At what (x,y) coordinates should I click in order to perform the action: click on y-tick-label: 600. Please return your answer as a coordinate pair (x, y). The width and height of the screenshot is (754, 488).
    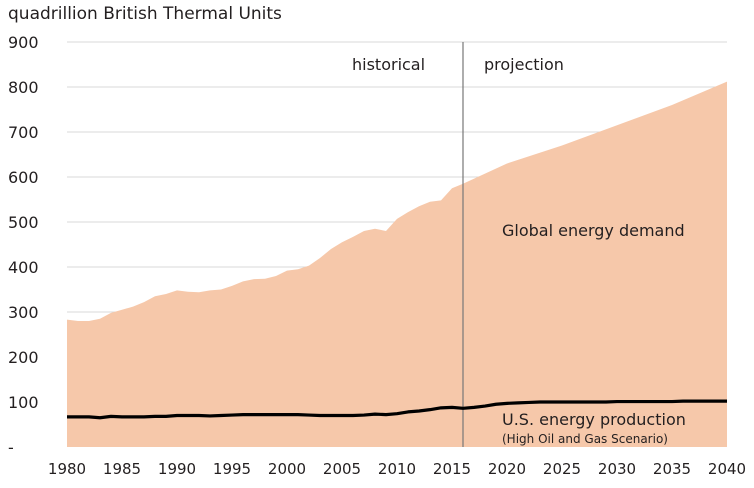
    Looking at the image, I should click on (23, 177).